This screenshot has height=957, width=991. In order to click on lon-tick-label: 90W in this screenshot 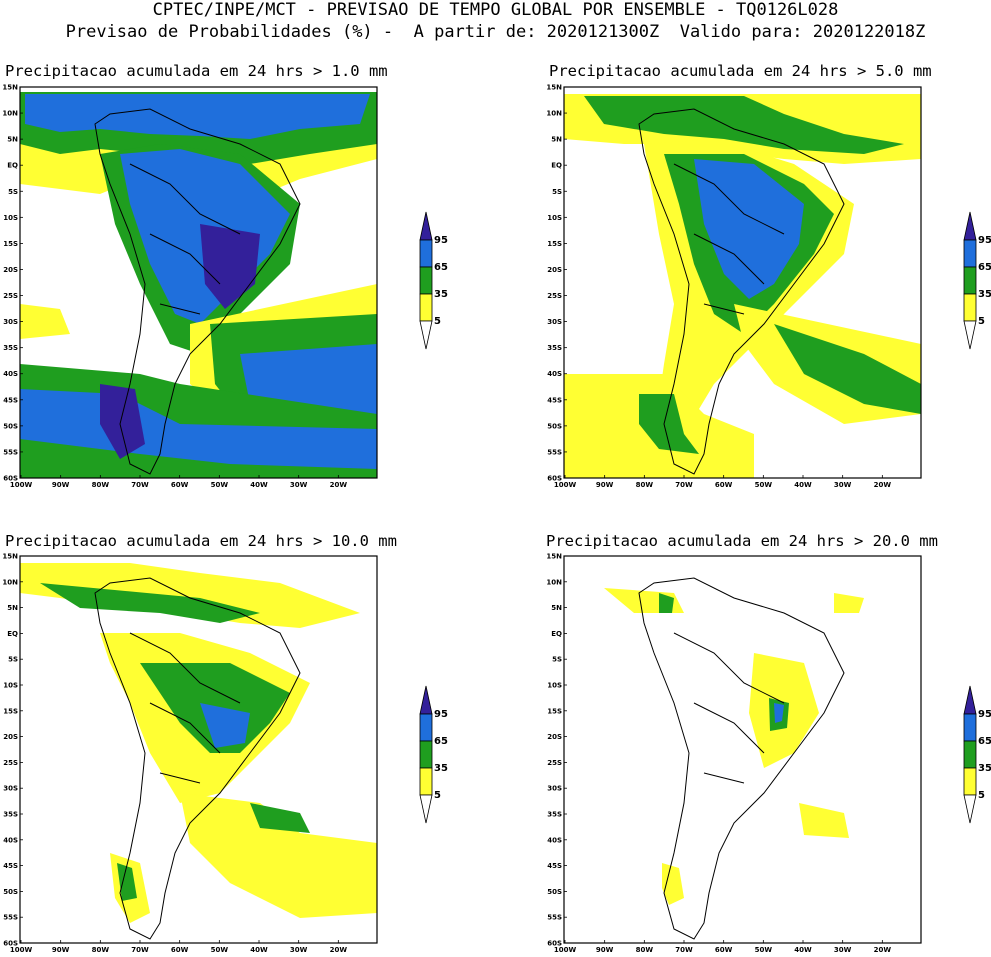, I will do `click(61, 485)`.